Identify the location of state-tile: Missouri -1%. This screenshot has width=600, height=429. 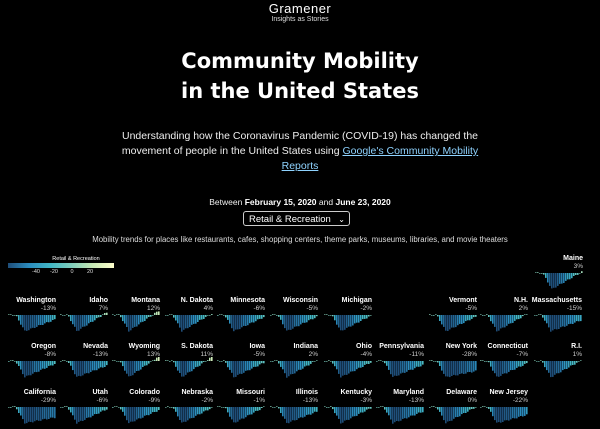
(241, 409).